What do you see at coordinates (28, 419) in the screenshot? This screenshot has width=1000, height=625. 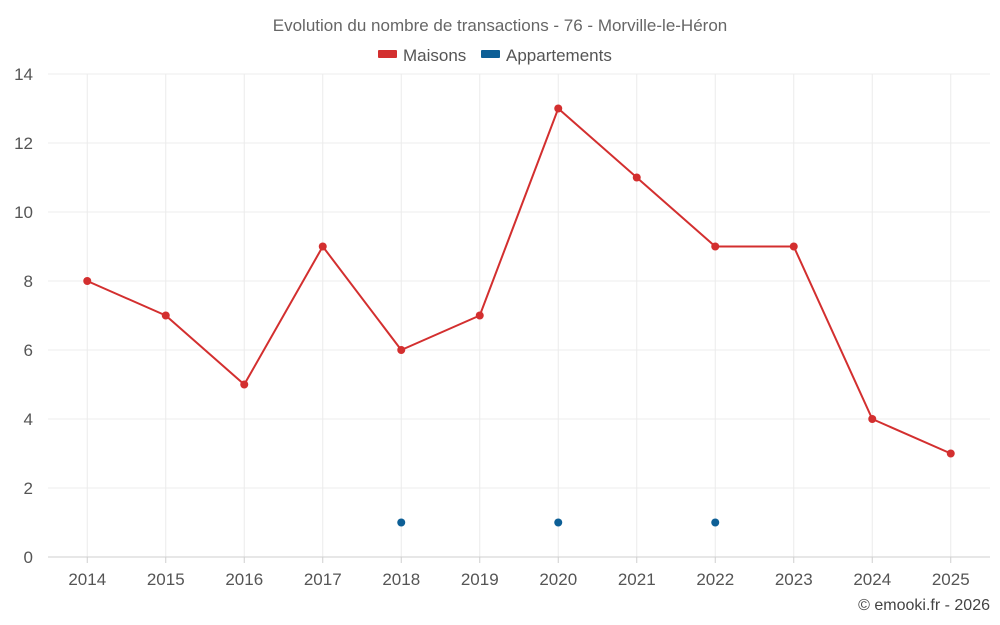 I see `y-tick-label-4: 4` at bounding box center [28, 419].